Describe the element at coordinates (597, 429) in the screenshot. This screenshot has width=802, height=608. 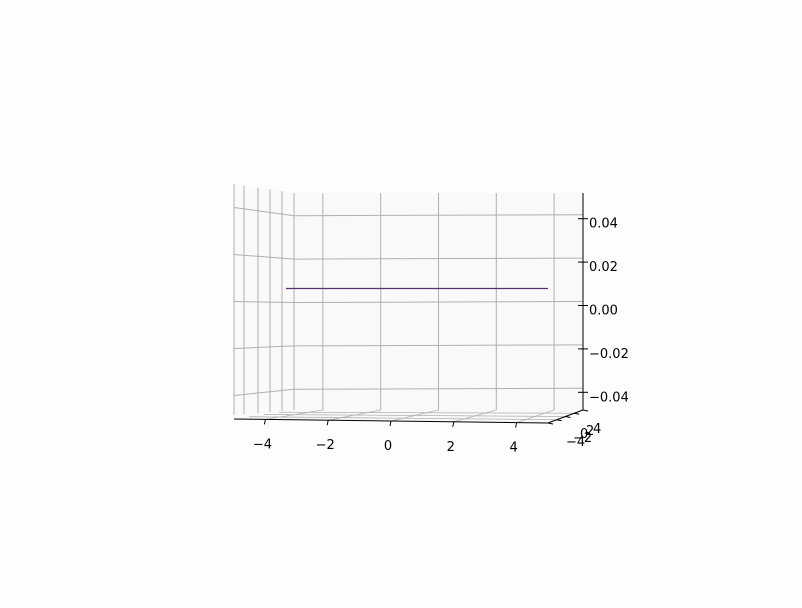
I see `y-tick-label: 4` at that location.